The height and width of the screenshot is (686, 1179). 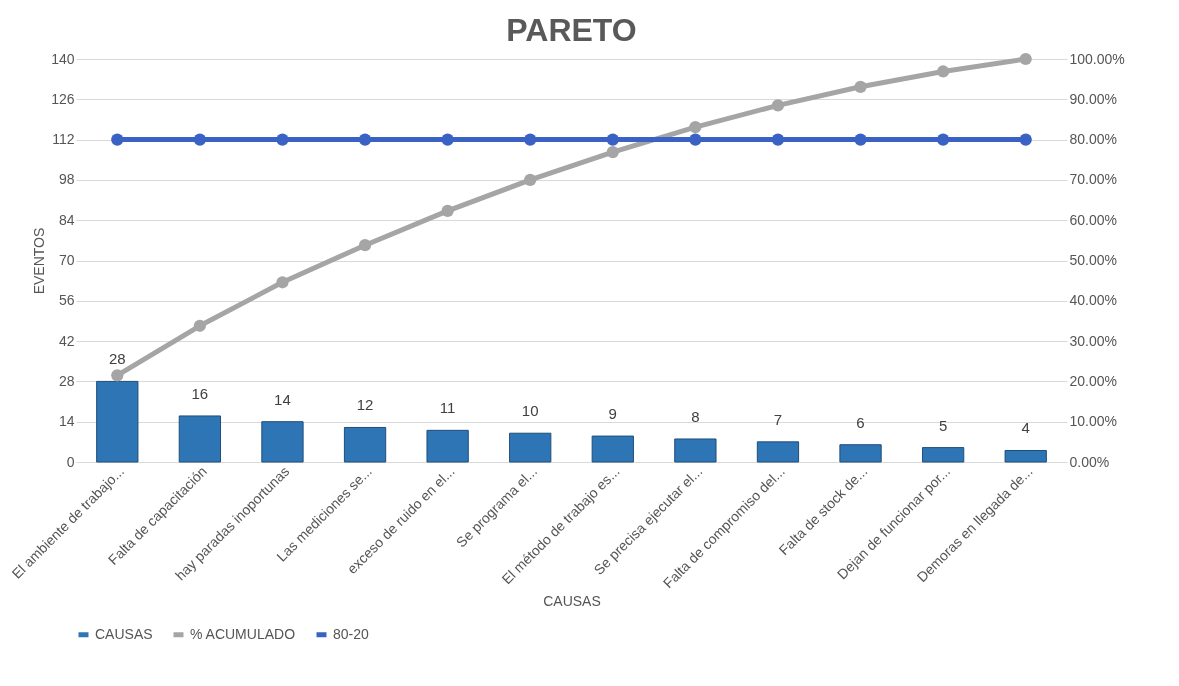 What do you see at coordinates (66, 300) in the screenshot?
I see `y-tick-label: 56` at bounding box center [66, 300].